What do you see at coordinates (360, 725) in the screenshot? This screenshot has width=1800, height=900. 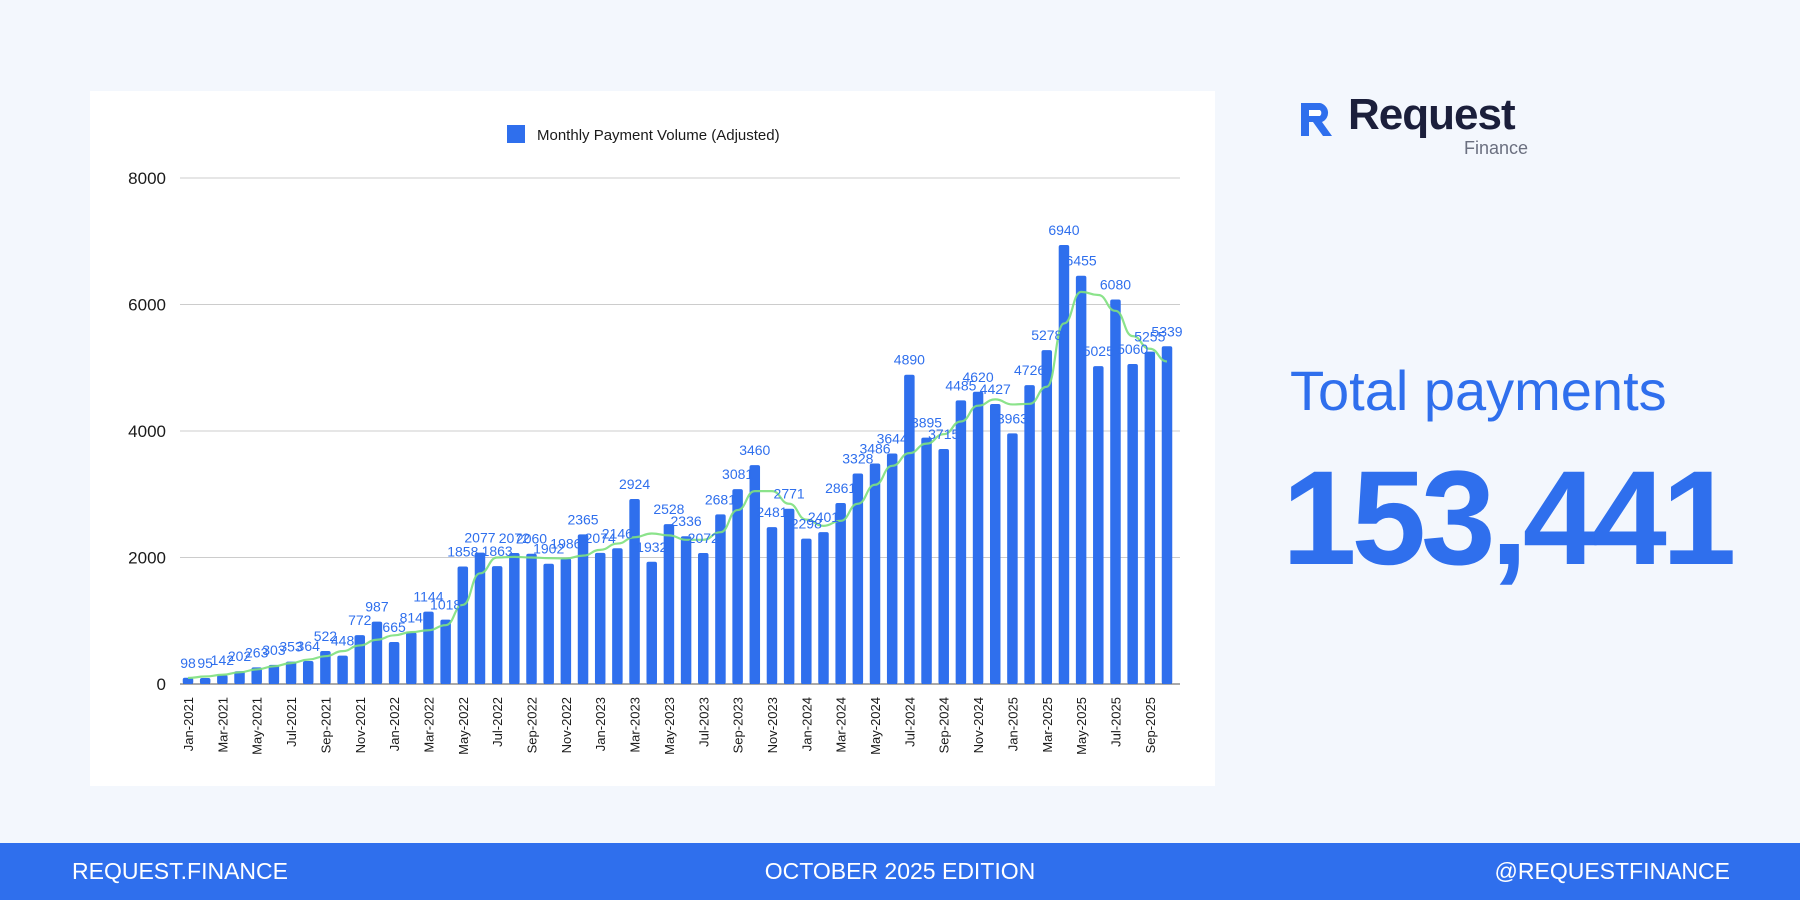 I see `x-tick-label: Nov-2021` at bounding box center [360, 725].